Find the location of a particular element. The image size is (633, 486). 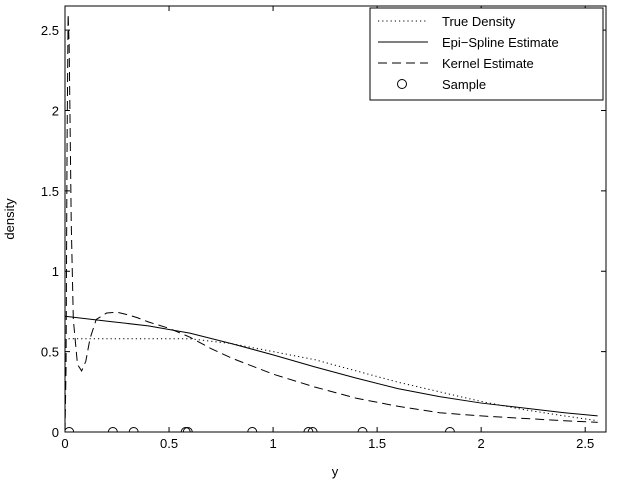

y-tick-label: 2 is located at coordinates (55, 110).